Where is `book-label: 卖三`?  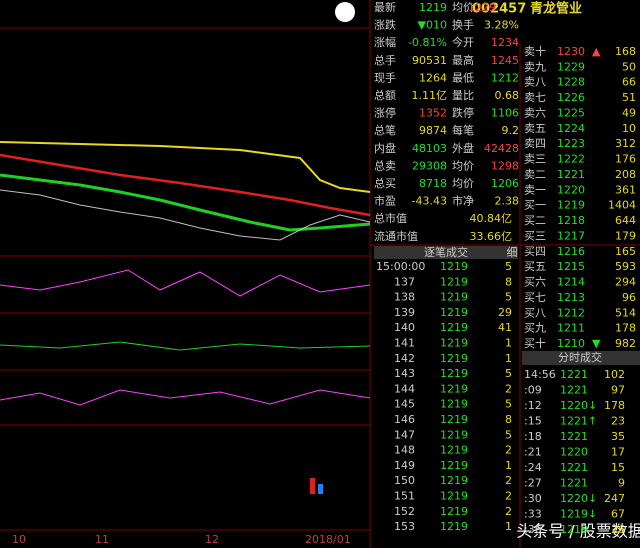
book-label: 卖三 is located at coordinates (535, 159).